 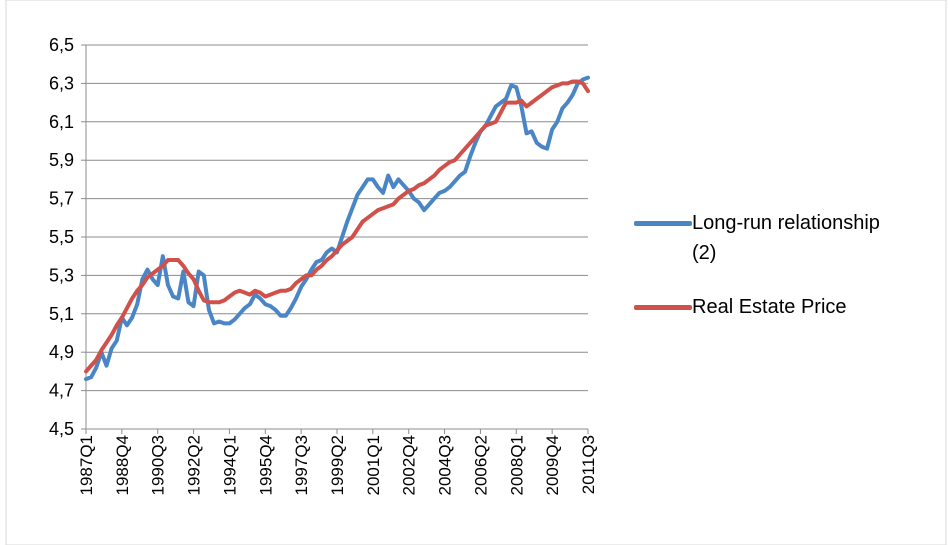 I want to click on y-tick-label: 6,5, so click(x=61, y=45).